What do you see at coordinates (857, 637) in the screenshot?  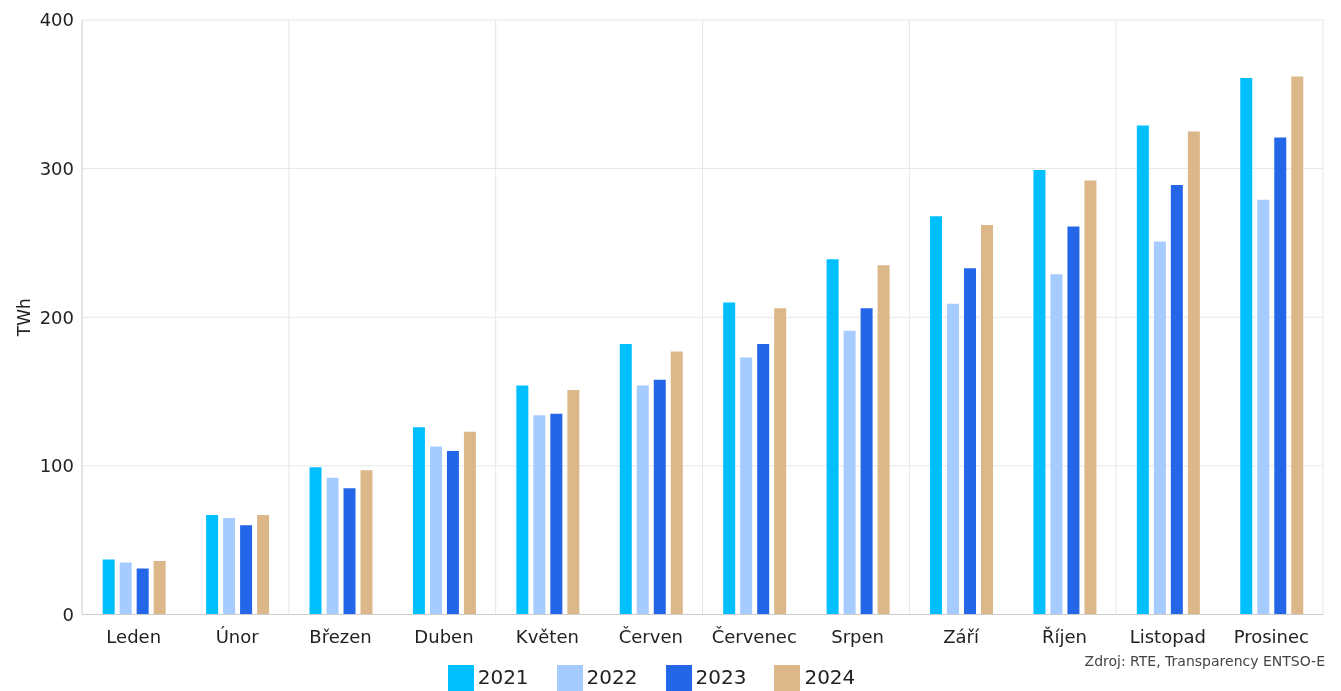 I see `x-tick-label: Srpen` at bounding box center [857, 637].